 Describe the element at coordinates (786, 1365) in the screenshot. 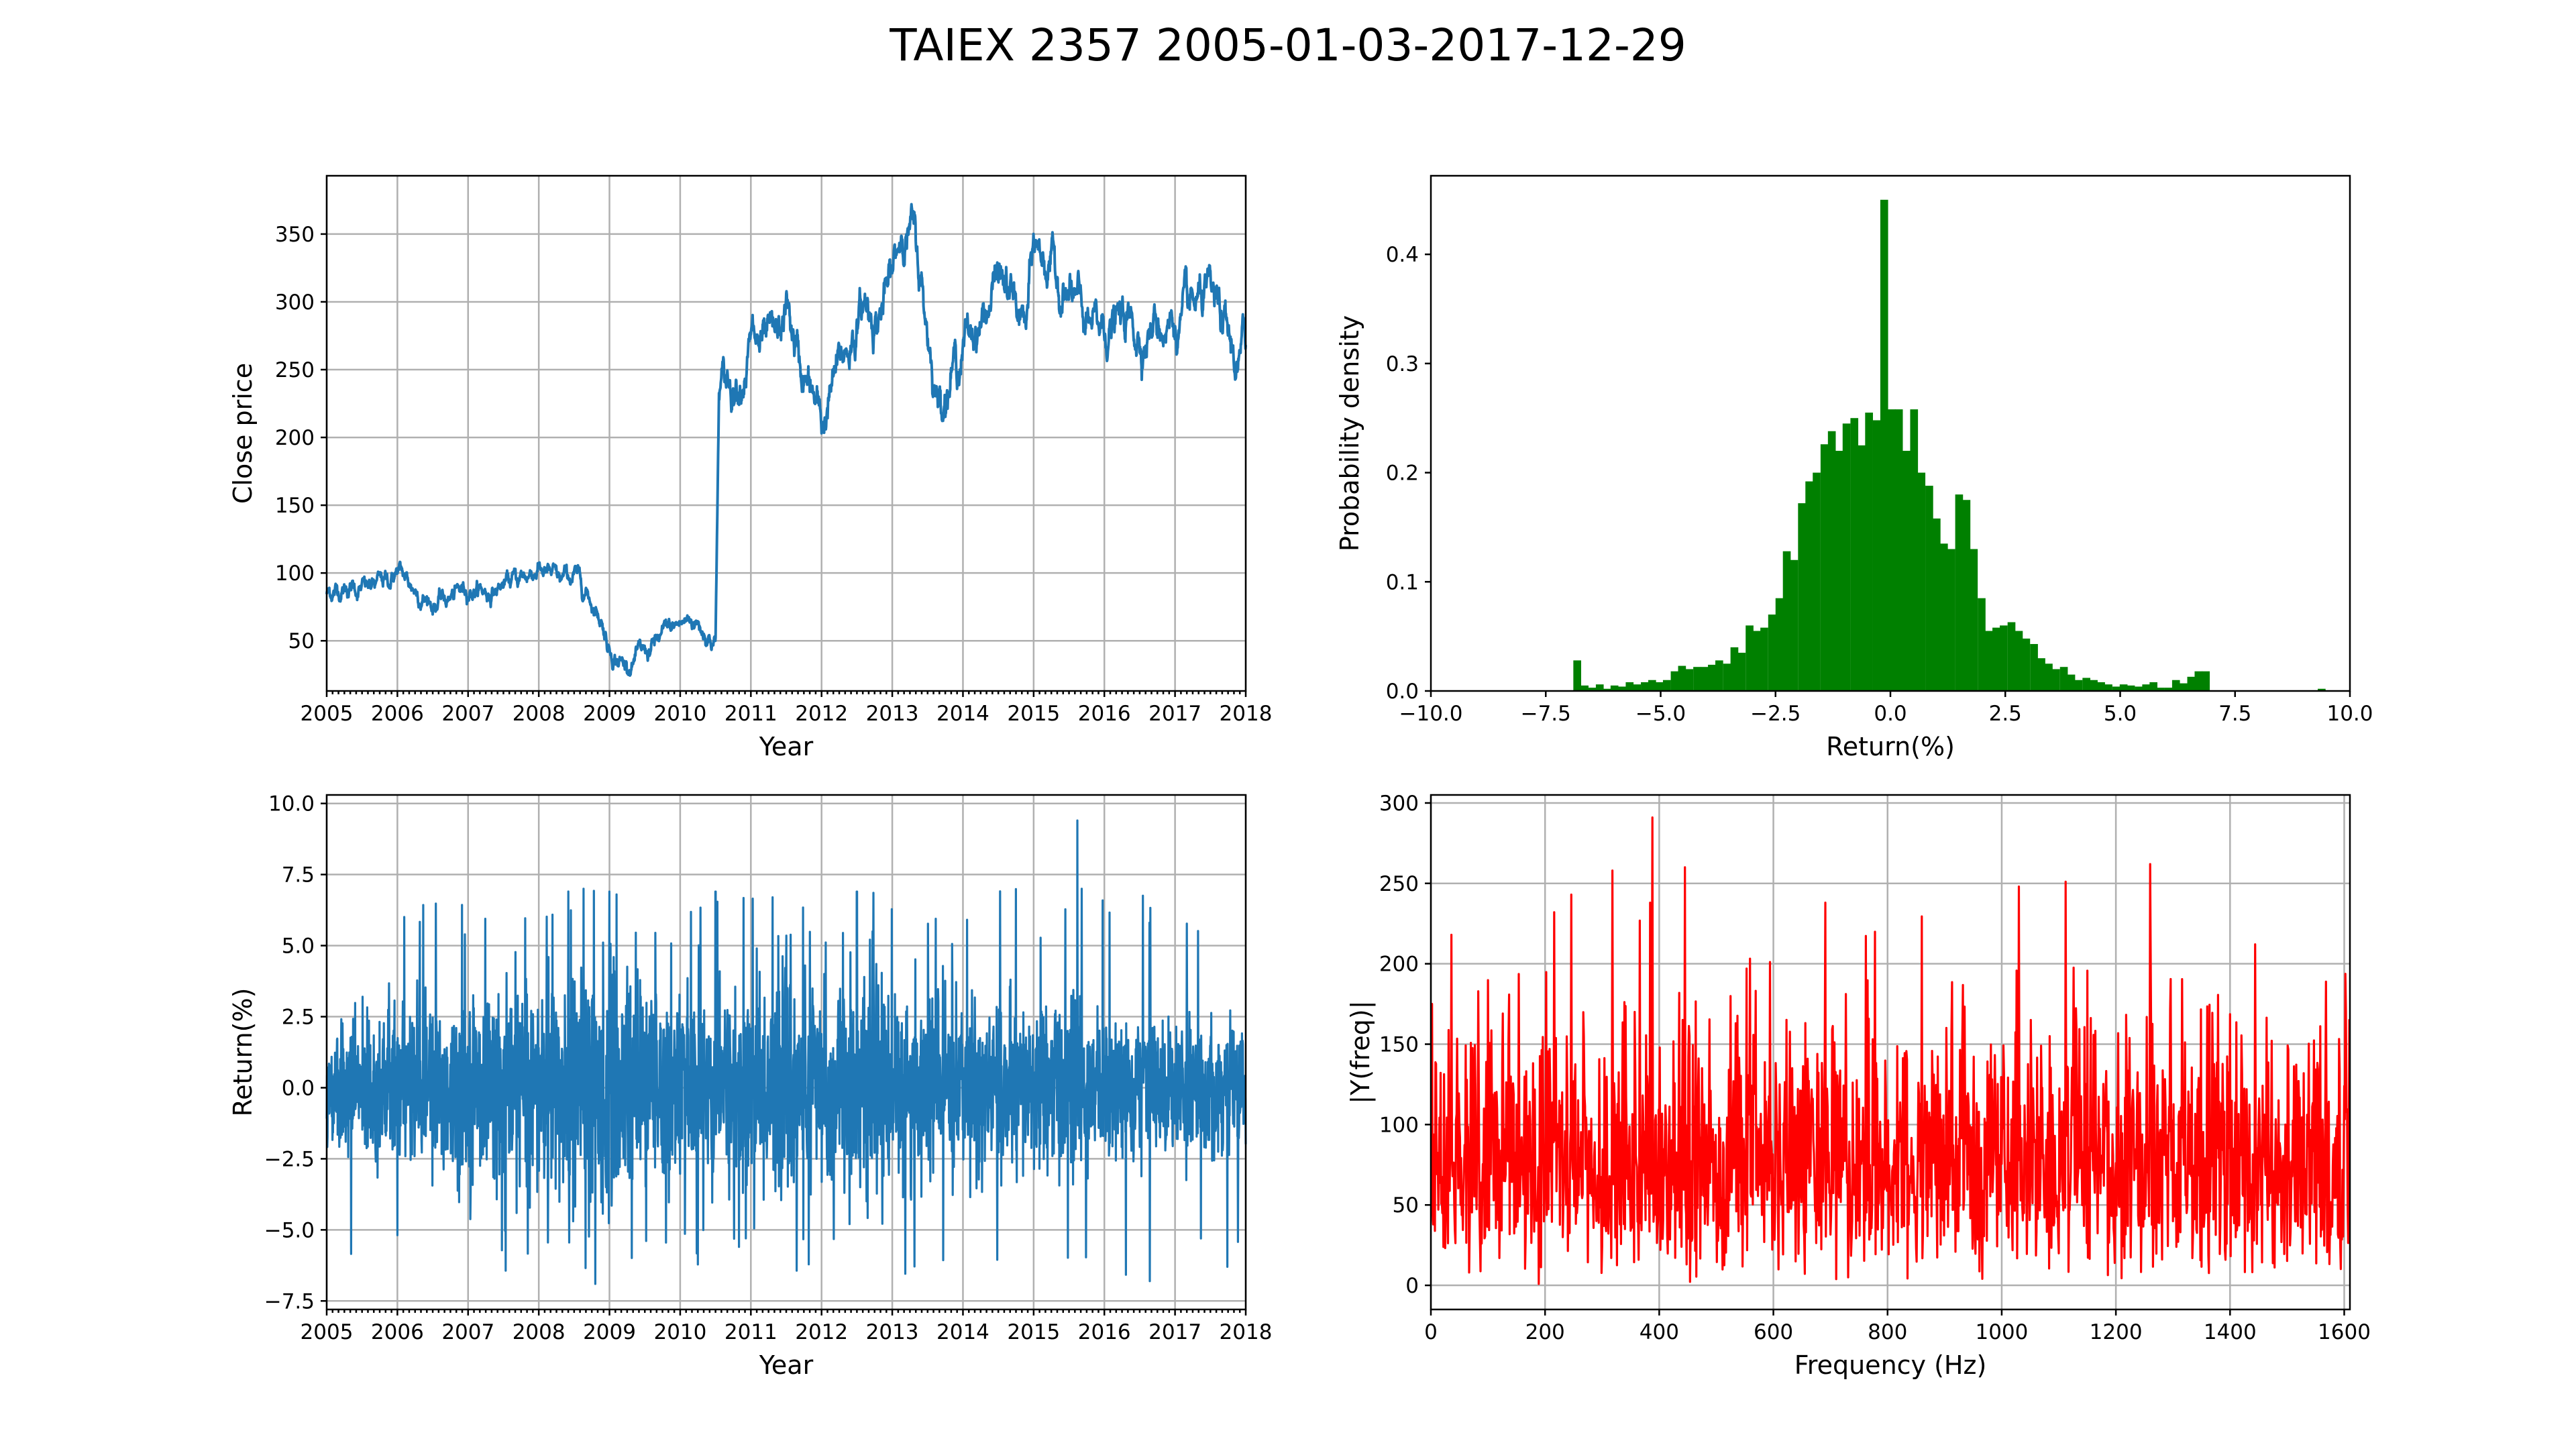

I see `x-axis-label: Year` at that location.